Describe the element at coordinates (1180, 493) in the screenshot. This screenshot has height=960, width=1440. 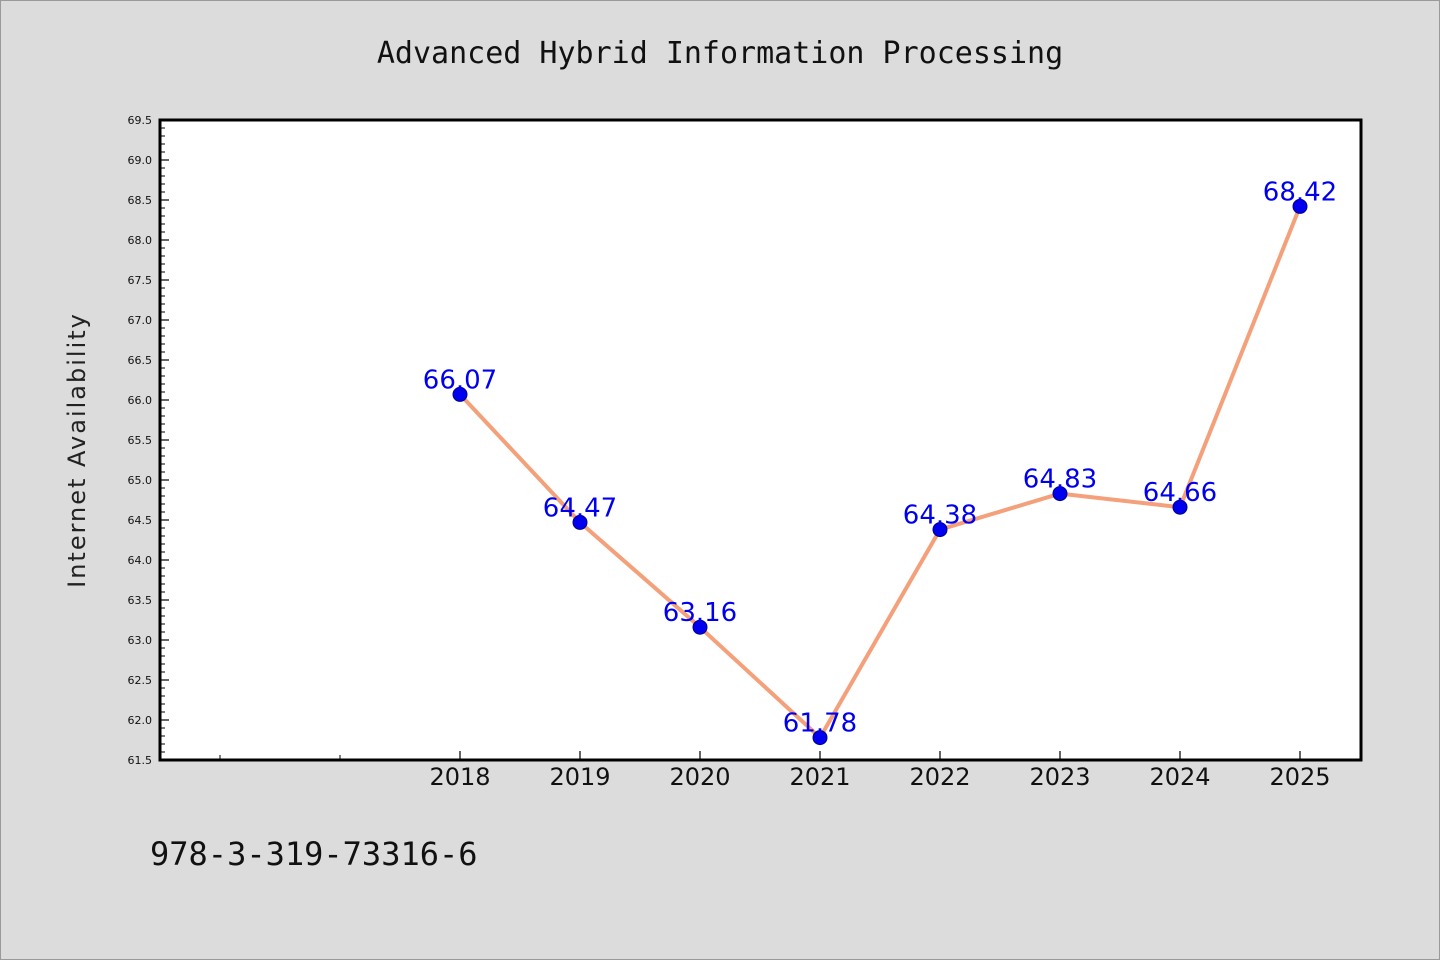
I see `data-label: 64.66` at that location.